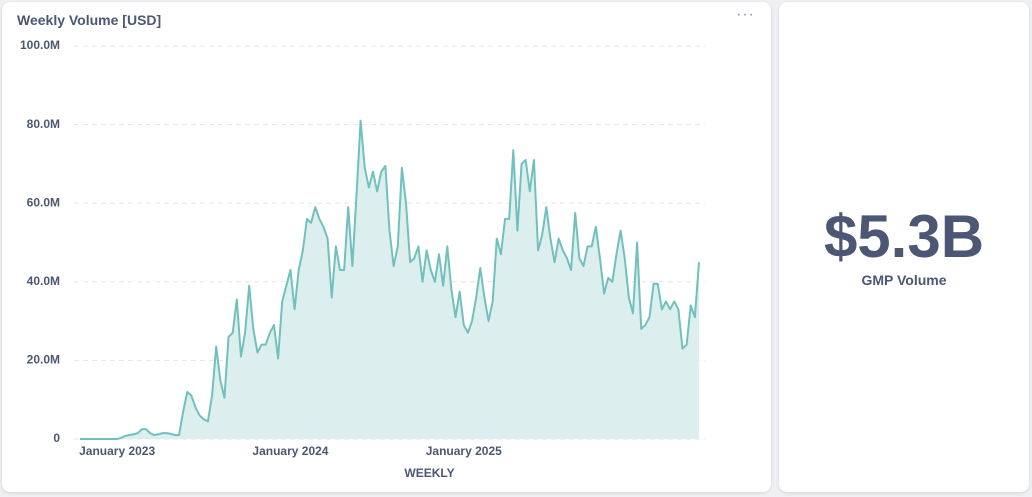 Image resolution: width=1032 pixels, height=497 pixels. What do you see at coordinates (43, 281) in the screenshot?
I see `y-tick-label: 40.0M` at bounding box center [43, 281].